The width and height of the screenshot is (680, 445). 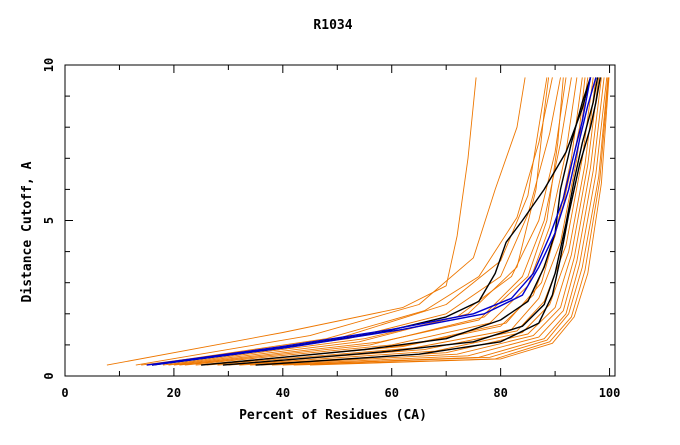 I want to click on y-axis-label: Distance Cutoff, A, so click(x=27, y=231).